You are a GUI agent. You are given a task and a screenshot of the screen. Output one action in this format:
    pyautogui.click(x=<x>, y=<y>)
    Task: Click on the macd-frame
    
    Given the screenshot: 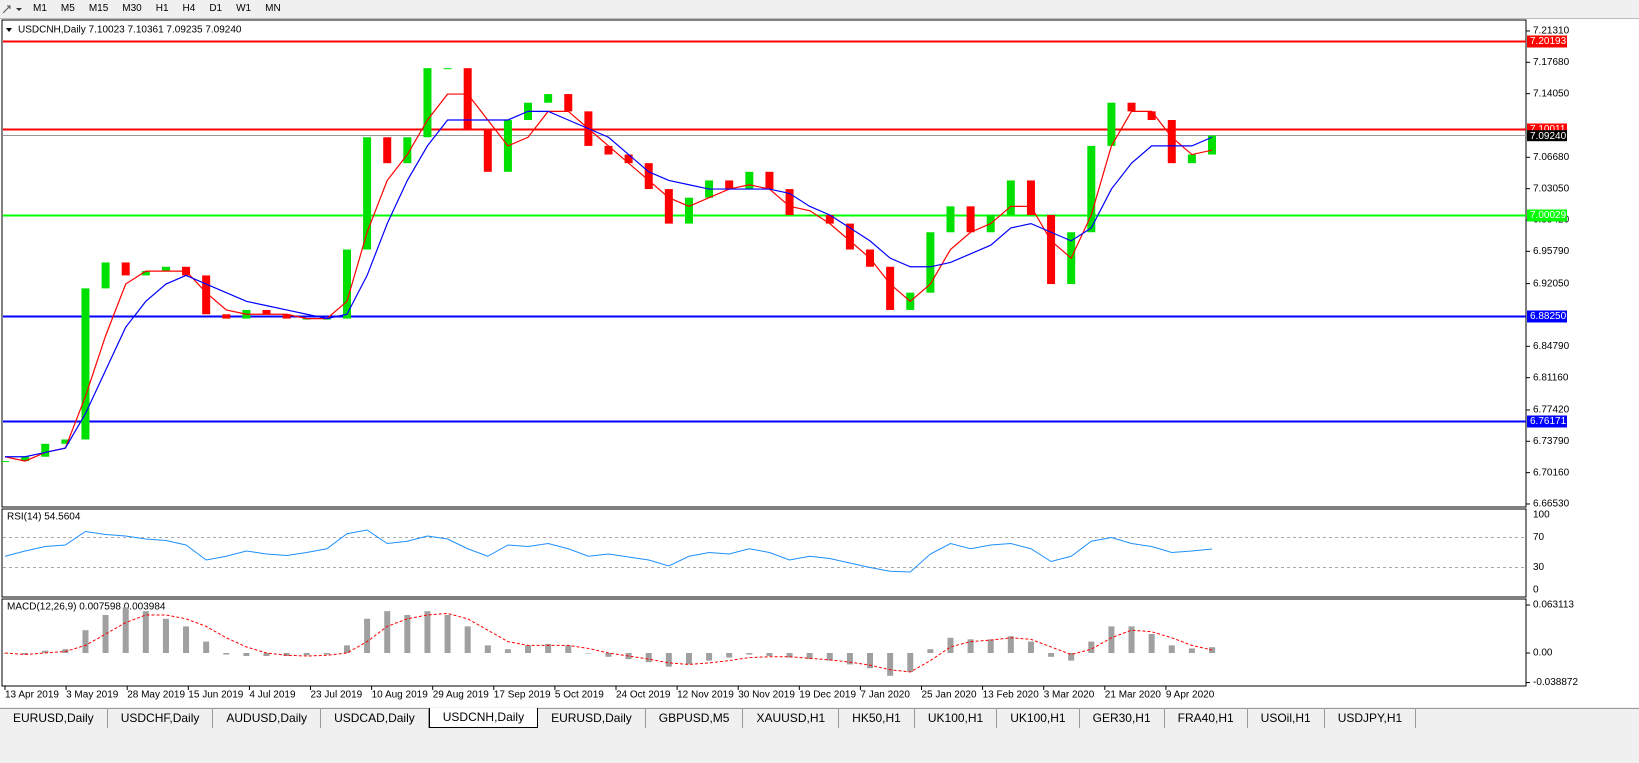 What is the action you would take?
    pyautogui.click(x=764, y=642)
    